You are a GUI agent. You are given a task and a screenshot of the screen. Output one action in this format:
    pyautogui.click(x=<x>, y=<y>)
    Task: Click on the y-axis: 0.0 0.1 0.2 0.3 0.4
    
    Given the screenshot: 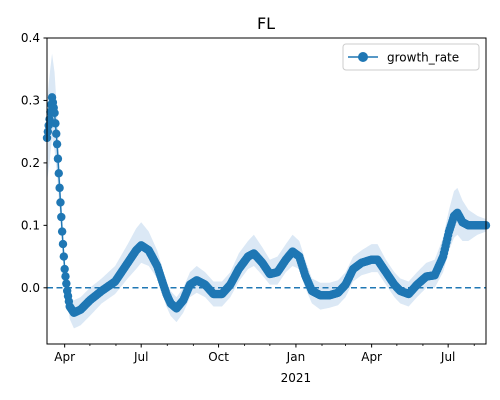 What is the action you would take?
    pyautogui.click(x=34, y=163)
    